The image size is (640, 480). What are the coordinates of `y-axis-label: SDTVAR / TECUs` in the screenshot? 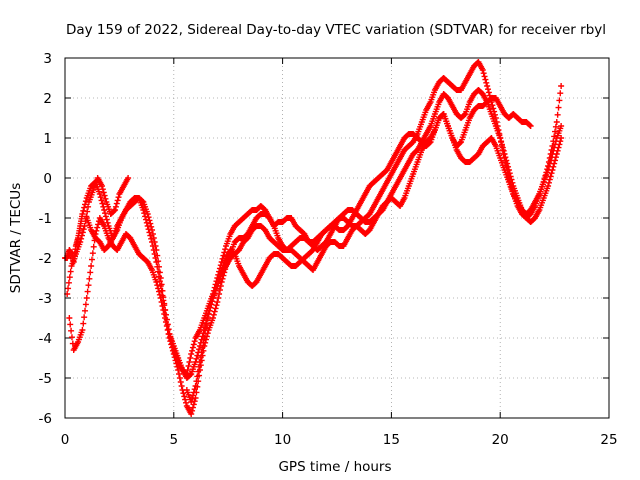 It's located at (16, 238).